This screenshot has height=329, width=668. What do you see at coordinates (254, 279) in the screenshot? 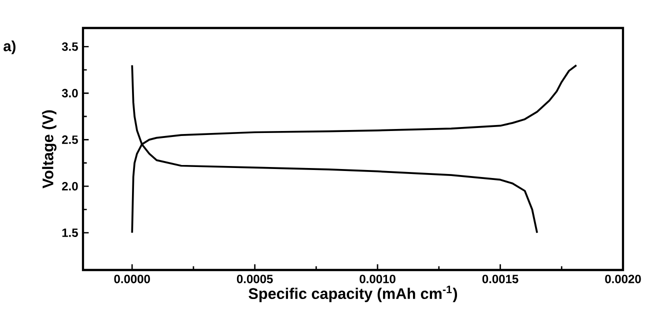
I see `x-tick-label: 0.0005` at bounding box center [254, 279].